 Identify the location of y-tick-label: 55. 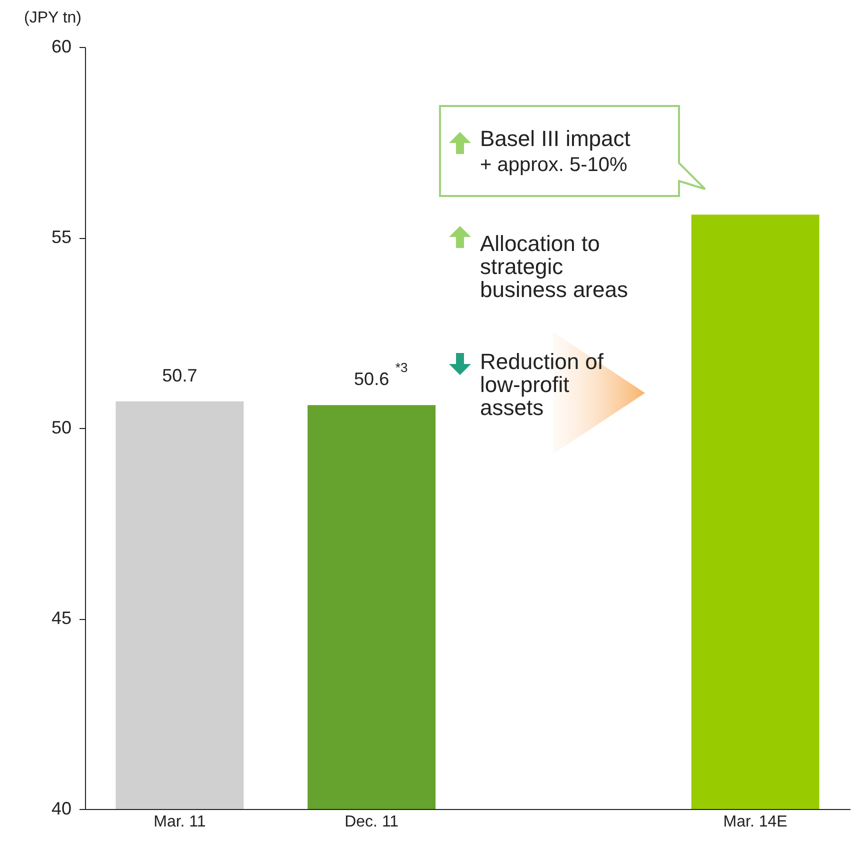
(61, 237).